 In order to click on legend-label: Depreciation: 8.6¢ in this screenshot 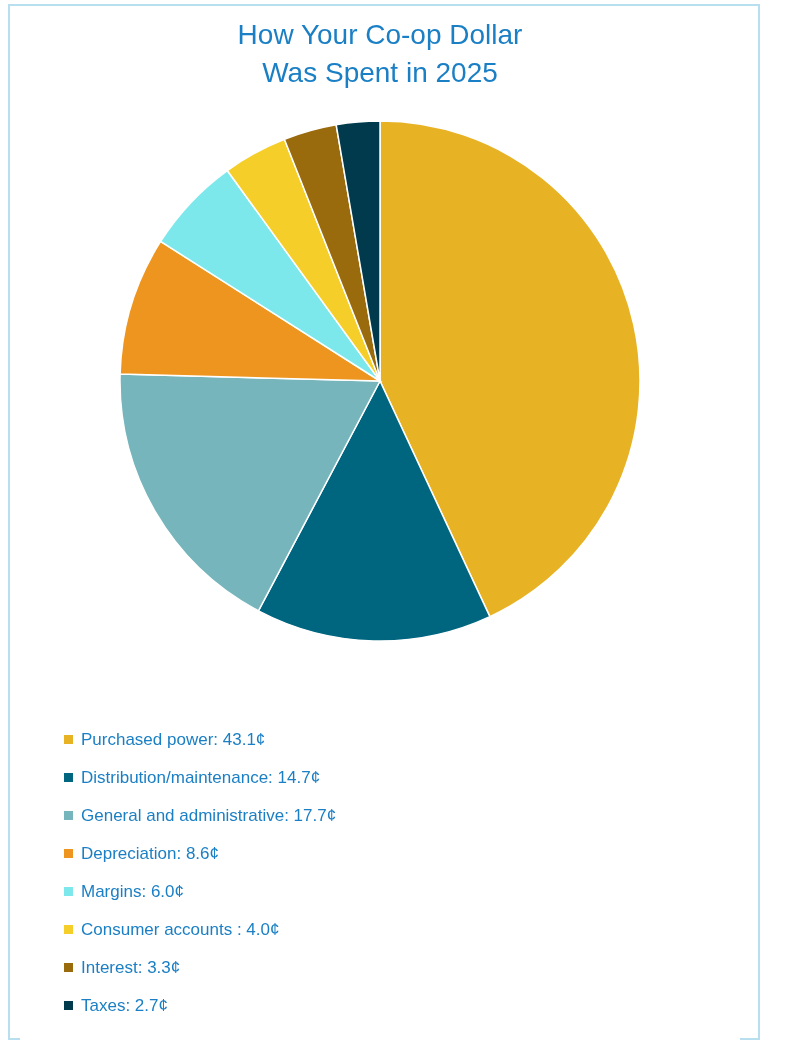, I will do `click(150, 853)`.